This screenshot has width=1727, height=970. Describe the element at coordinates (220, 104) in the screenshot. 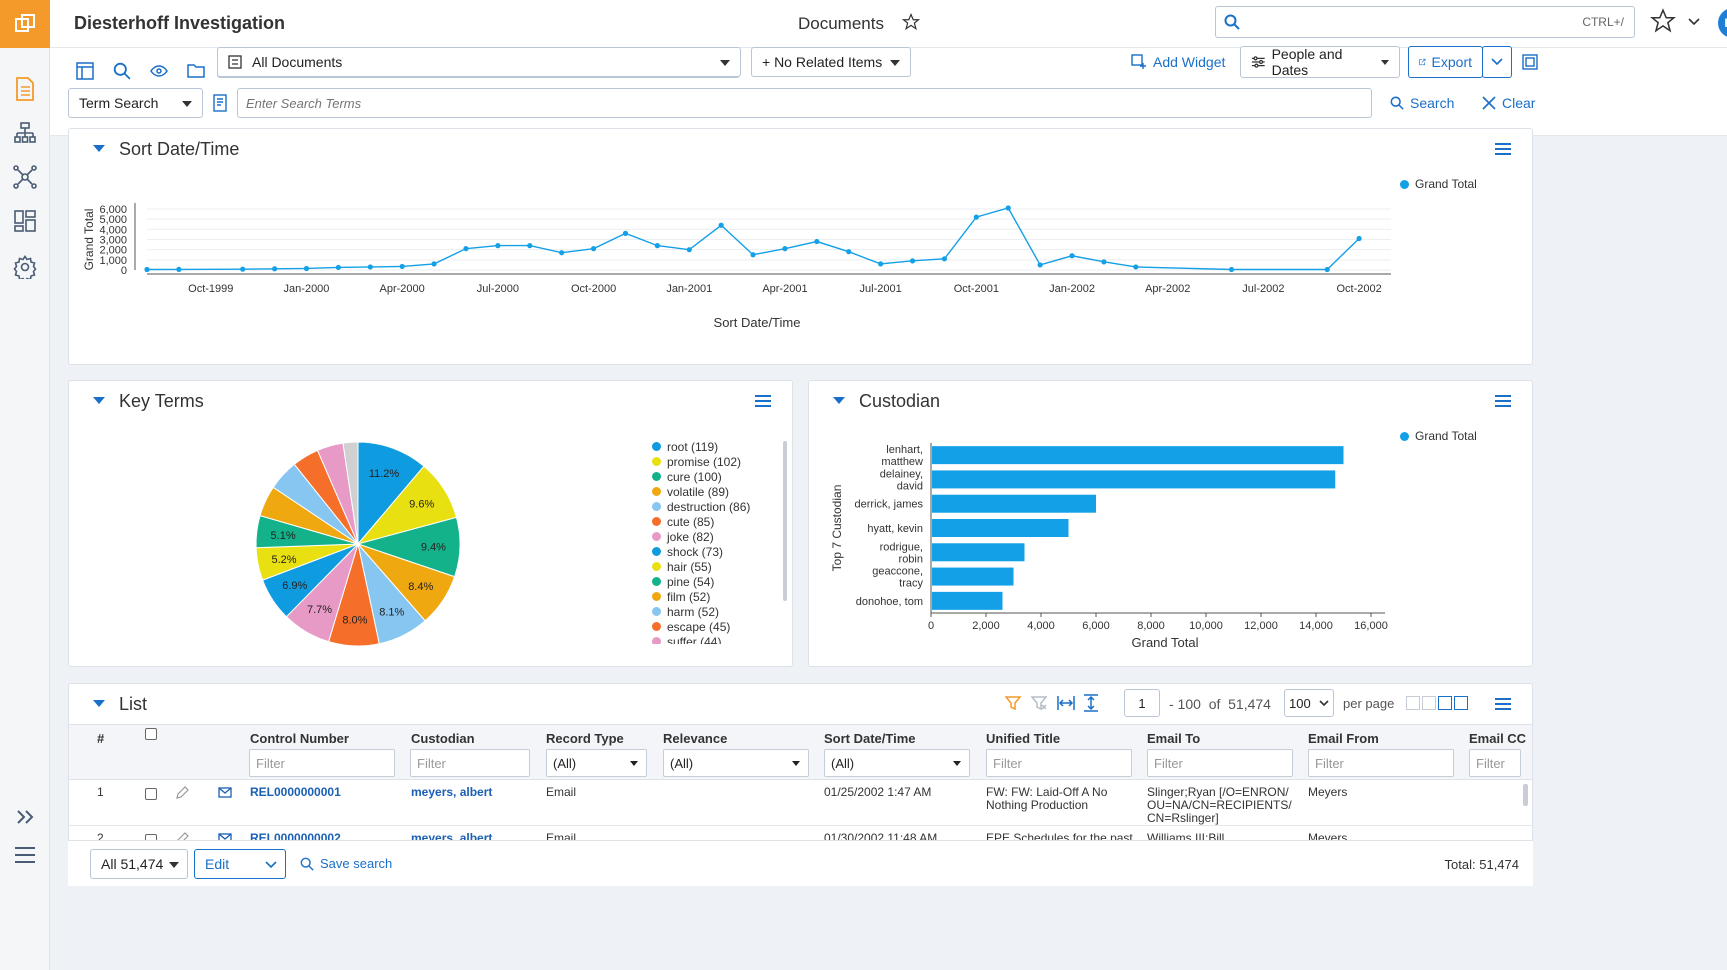

I see `dictionary-icon` at that location.